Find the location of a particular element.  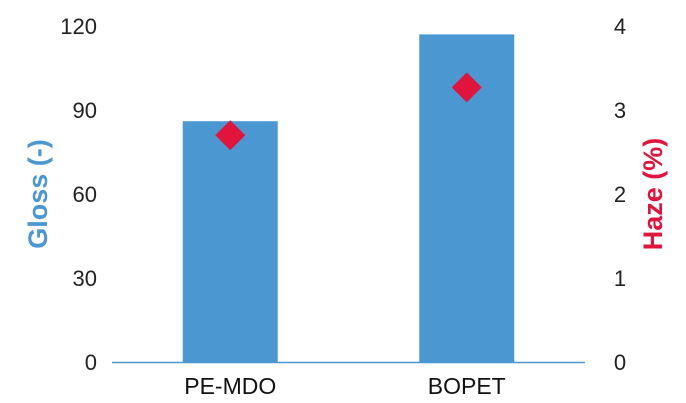

y-axis-right-title: Haze (%) is located at coordinates (653, 194).